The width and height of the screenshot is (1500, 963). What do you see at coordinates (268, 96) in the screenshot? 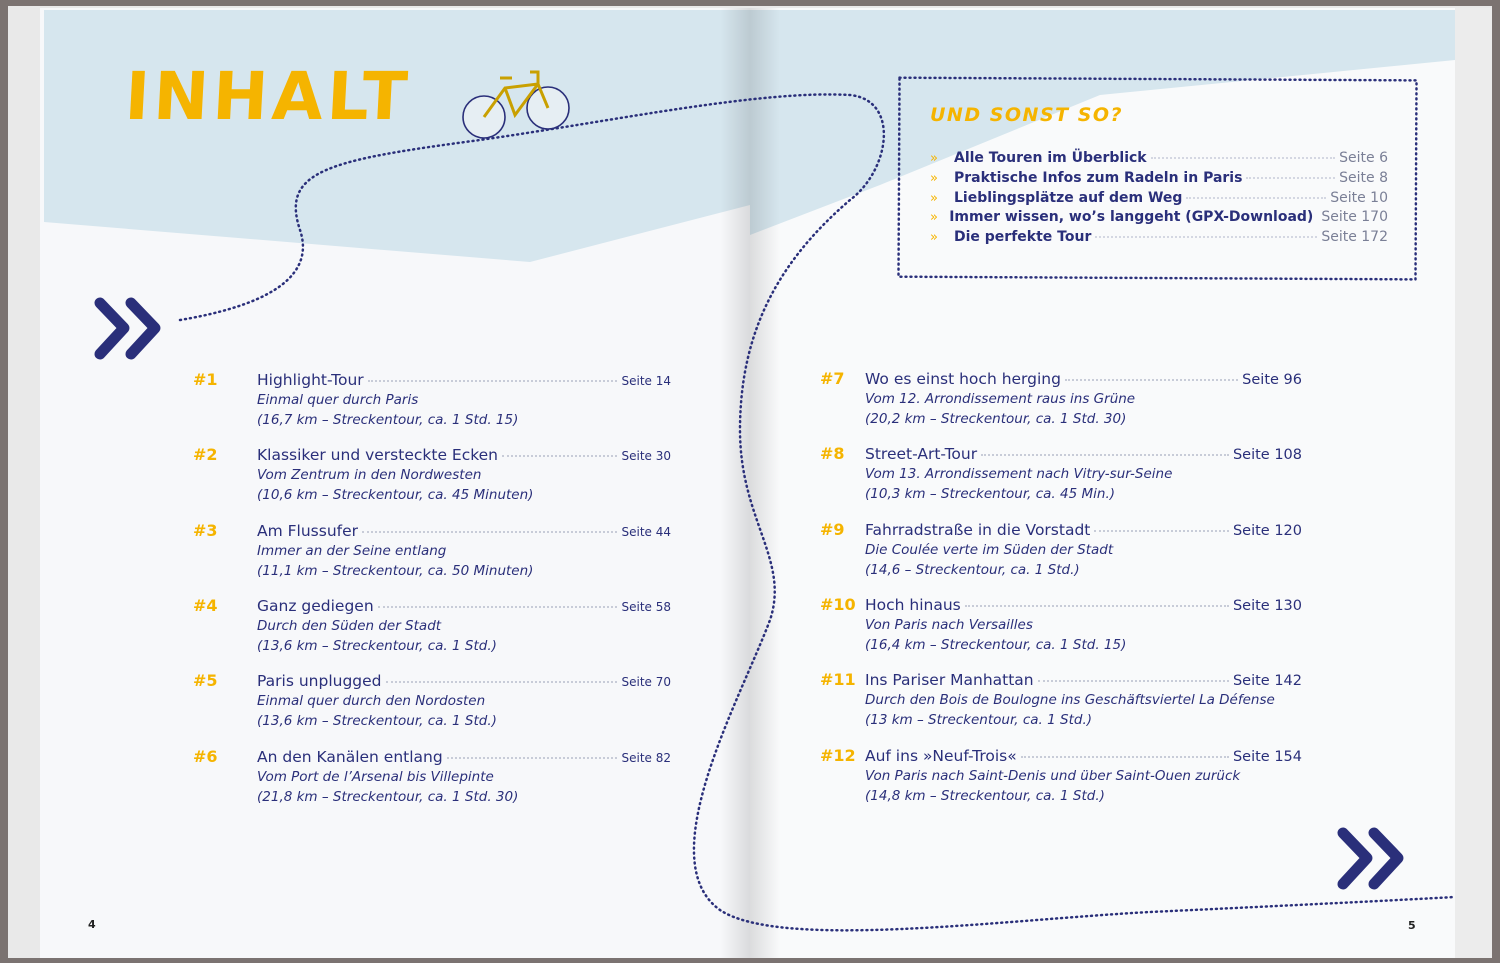
I see `page-title: INHALT` at bounding box center [268, 96].